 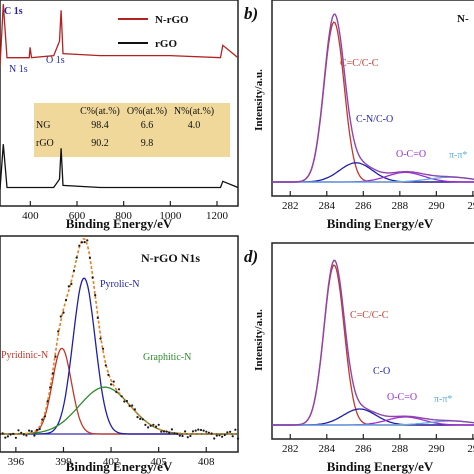 I want to click on fit-peak-, so click(x=373, y=179).